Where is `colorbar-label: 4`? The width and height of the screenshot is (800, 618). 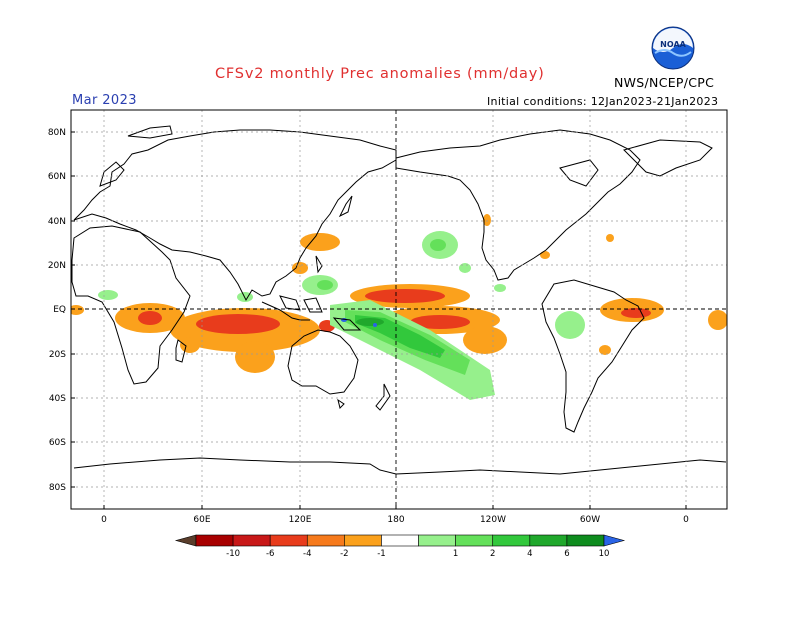 colorbar-label: 4 is located at coordinates (529, 554).